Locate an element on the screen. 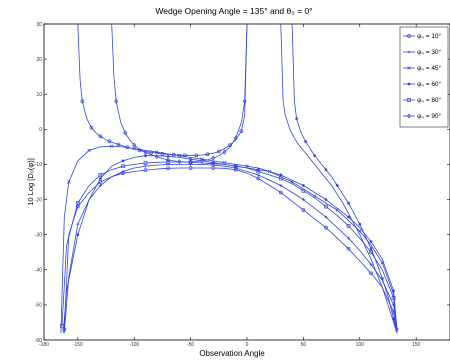 The image size is (450, 360). y-tick-label: 30 is located at coordinates (39, 25).